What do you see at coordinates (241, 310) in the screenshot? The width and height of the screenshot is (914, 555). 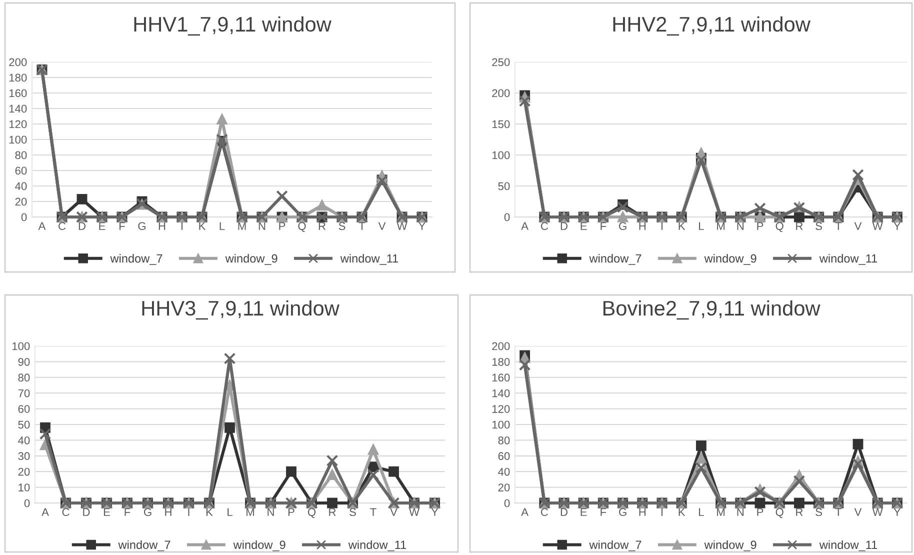 I see `chart-title: HHV3_7,9,11 window` at bounding box center [241, 310].